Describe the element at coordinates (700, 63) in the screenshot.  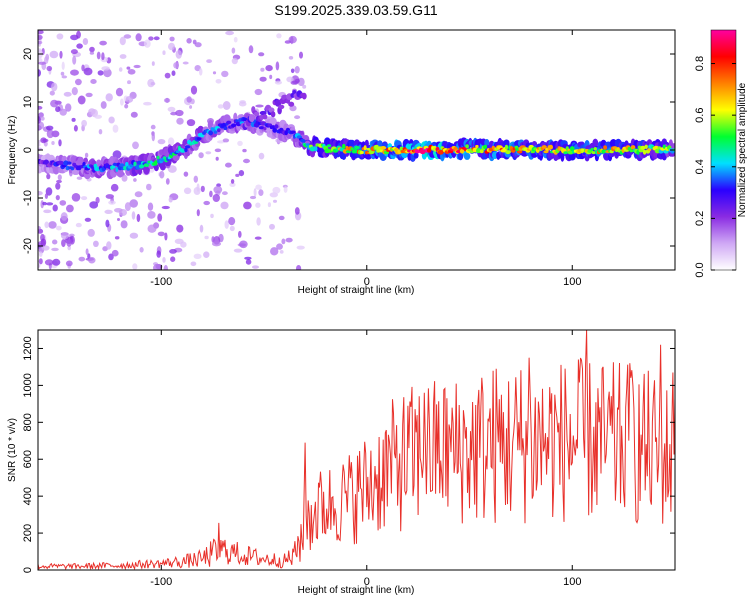
I see `colorbar-tick-label: 0.8` at that location.